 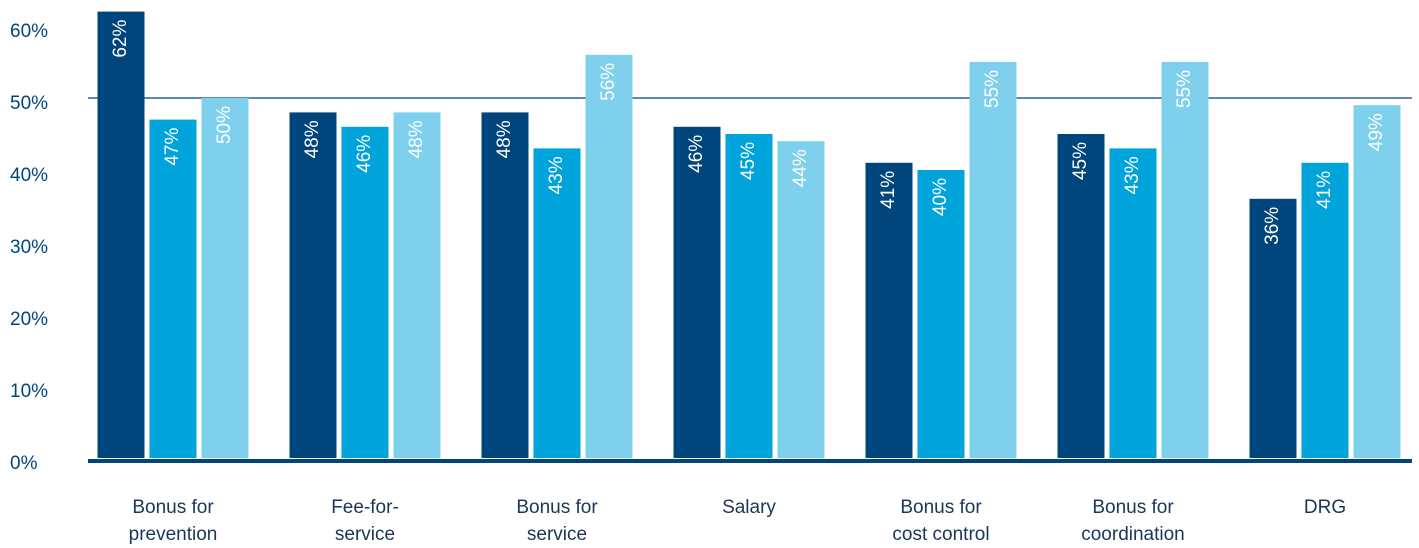 I want to click on y-tick-label: 50%, so click(x=29, y=103).